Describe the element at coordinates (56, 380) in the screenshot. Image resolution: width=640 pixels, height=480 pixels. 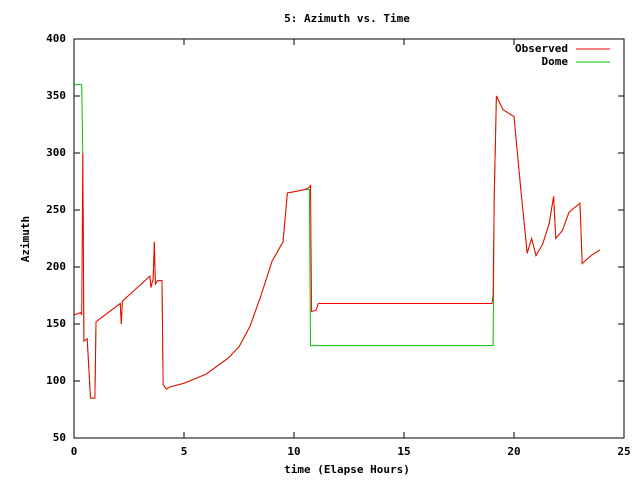
I see `y-tick-label: 100` at that location.